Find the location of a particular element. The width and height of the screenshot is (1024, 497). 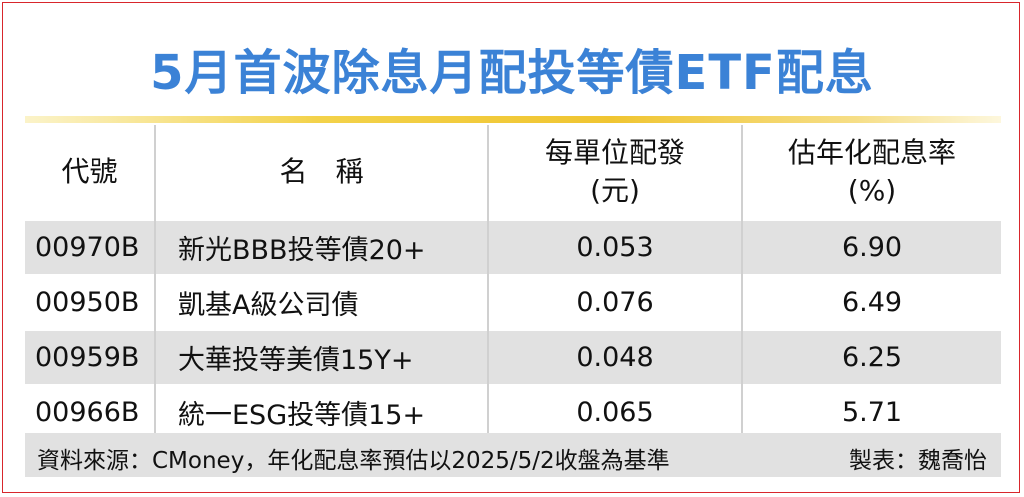

header-name: 名 稱 is located at coordinates (321, 172).